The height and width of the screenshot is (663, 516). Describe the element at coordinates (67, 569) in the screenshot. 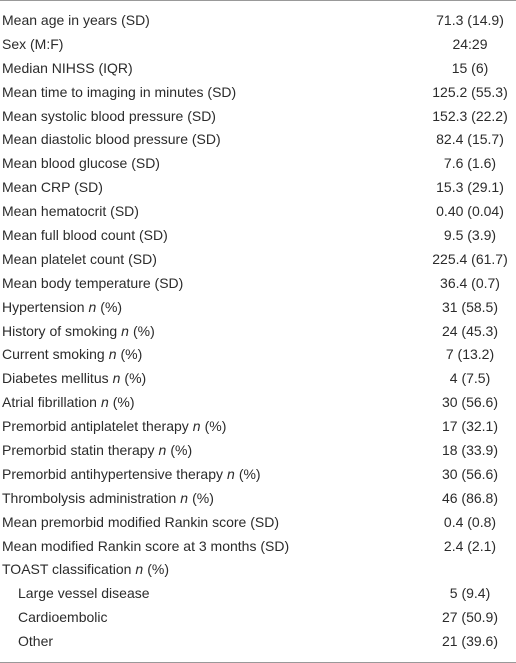

I see `label-text: TOAST classification` at that location.